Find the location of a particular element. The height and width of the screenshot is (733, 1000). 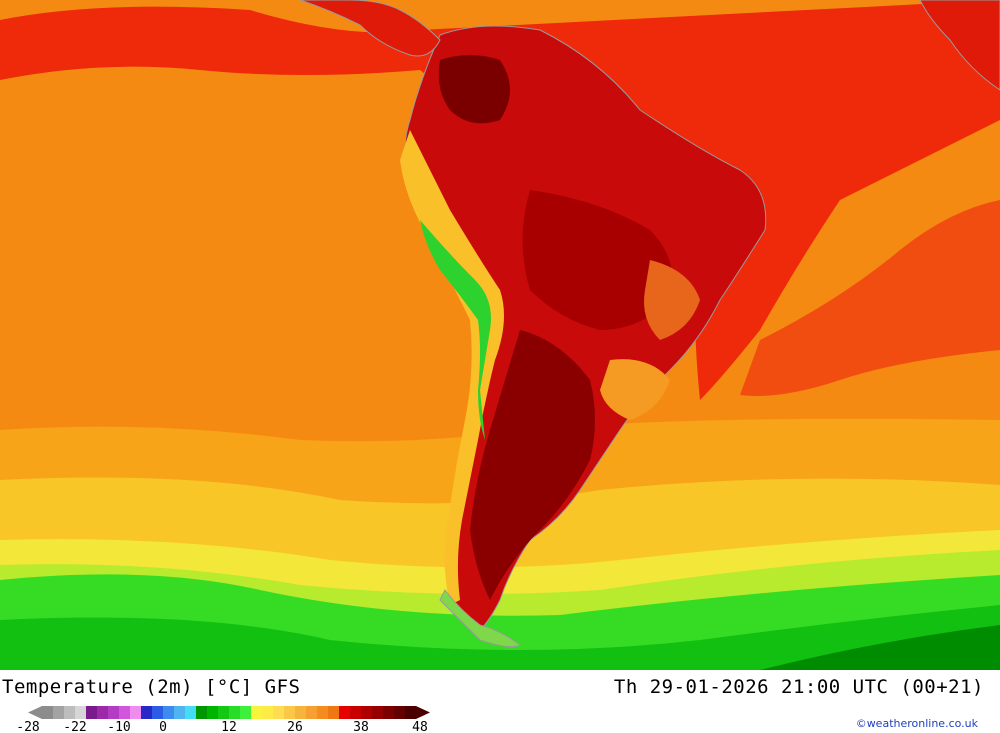

color-legend: -28 -22 -10 0 12 26 38 48 is located at coordinates (223, 719).